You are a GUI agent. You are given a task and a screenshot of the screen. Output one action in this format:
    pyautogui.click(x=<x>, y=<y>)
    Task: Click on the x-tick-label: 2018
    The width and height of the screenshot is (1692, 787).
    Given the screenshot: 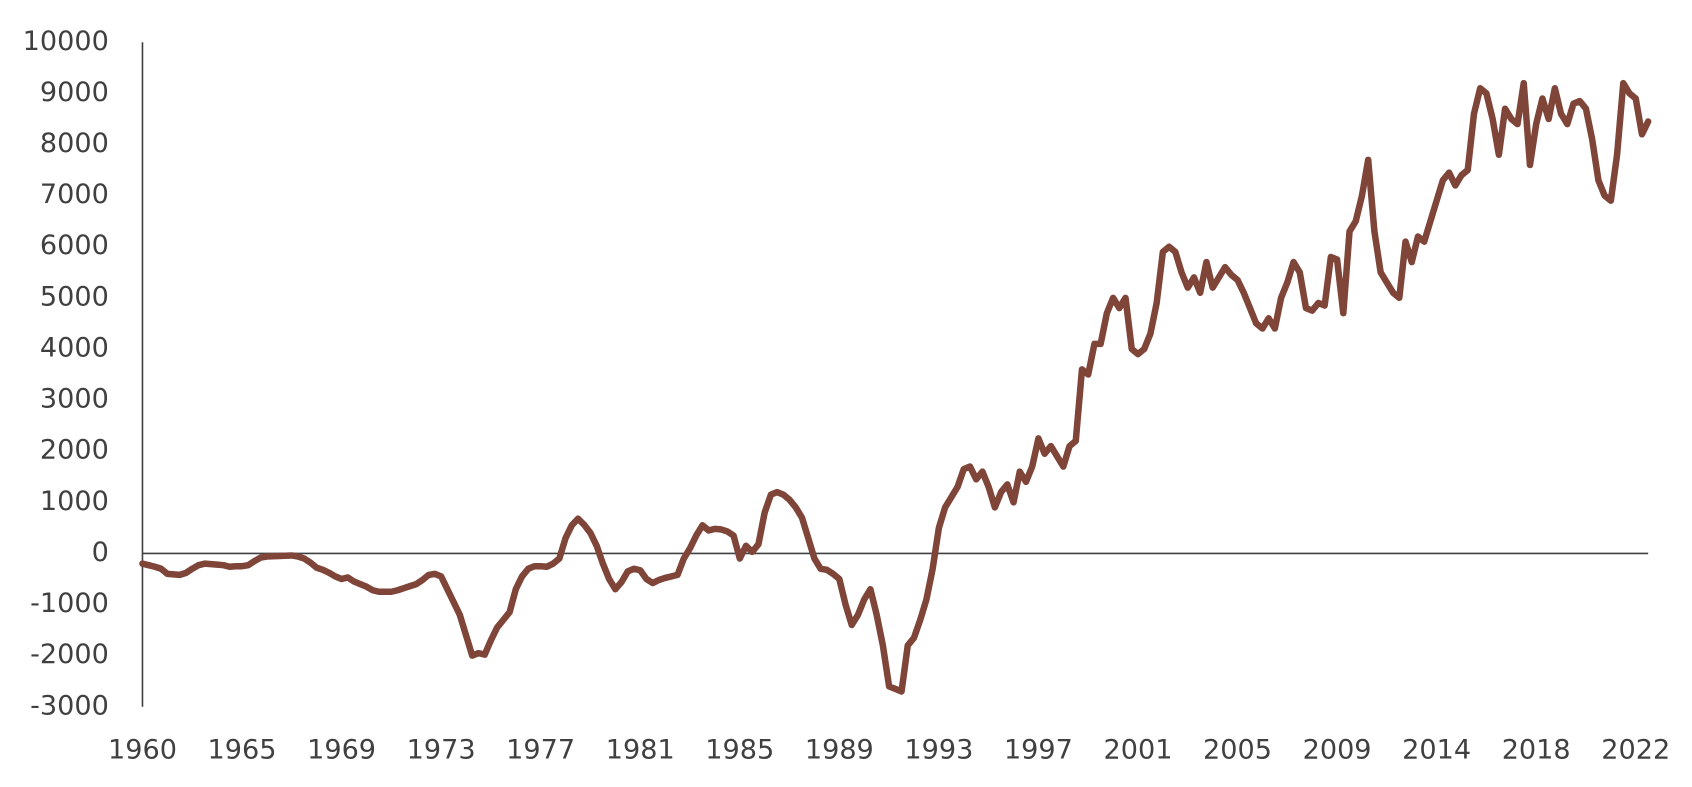 What is the action you would take?
    pyautogui.click(x=1536, y=750)
    